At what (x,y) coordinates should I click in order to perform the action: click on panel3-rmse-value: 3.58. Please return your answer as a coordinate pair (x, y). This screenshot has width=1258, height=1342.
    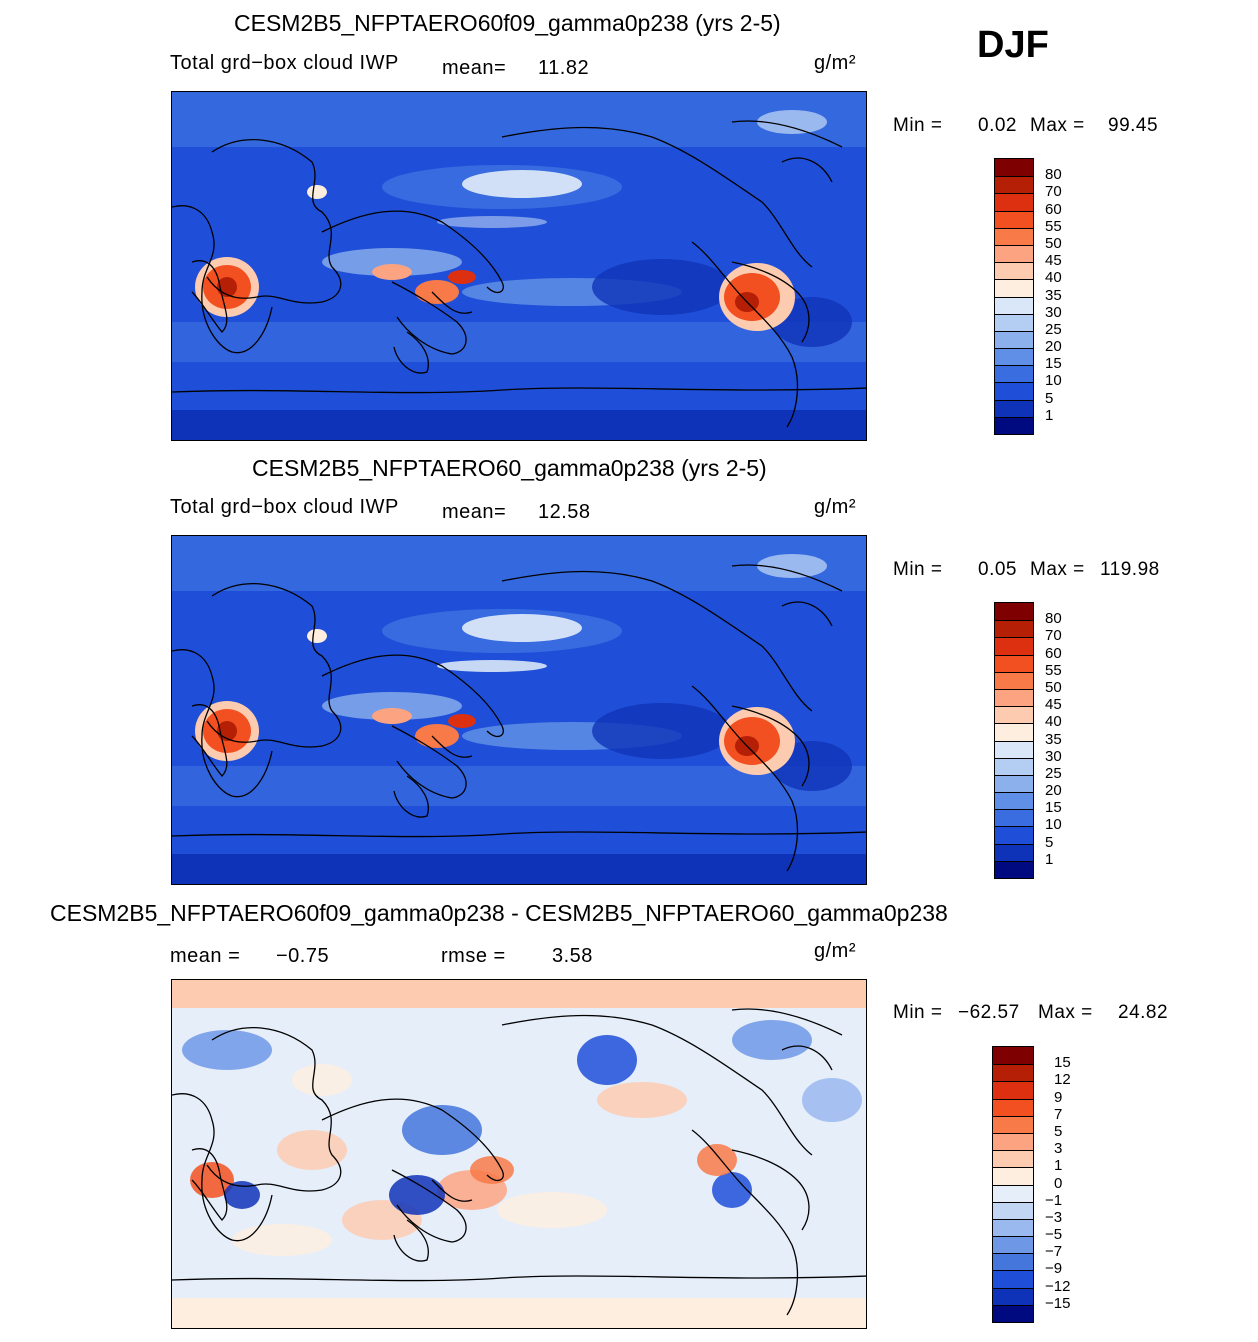
    Looking at the image, I should click on (572, 956).